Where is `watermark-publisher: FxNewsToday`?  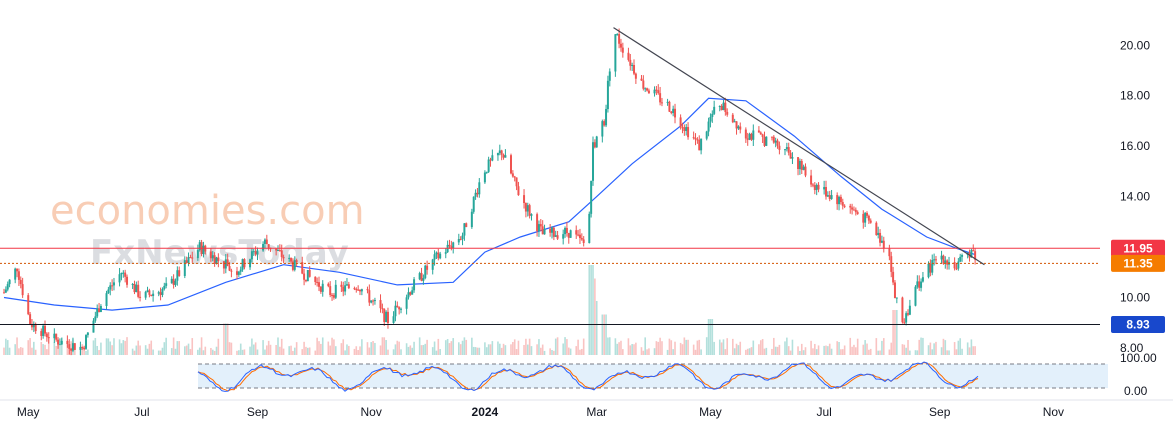
watermark-publisher: FxNewsToday is located at coordinates (219, 253).